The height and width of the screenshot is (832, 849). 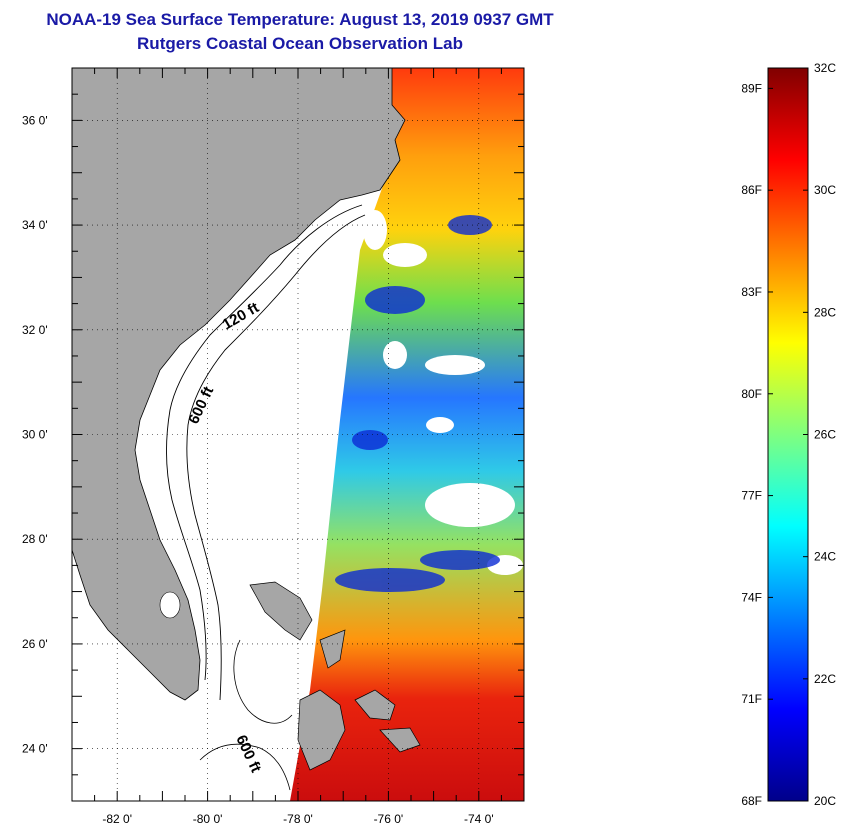 I want to click on fahrenheit-label: 77F, so click(x=751, y=496).